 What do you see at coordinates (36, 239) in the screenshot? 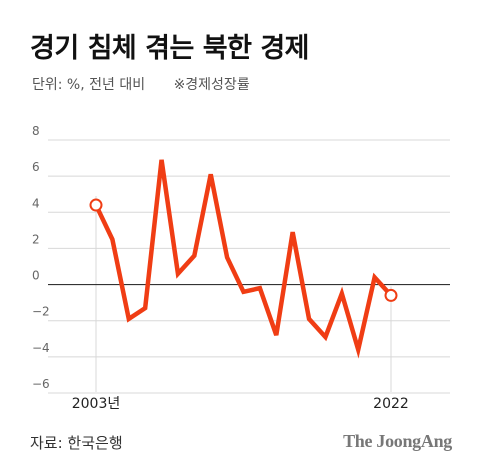
I see `y-tick-label: 2` at bounding box center [36, 239].